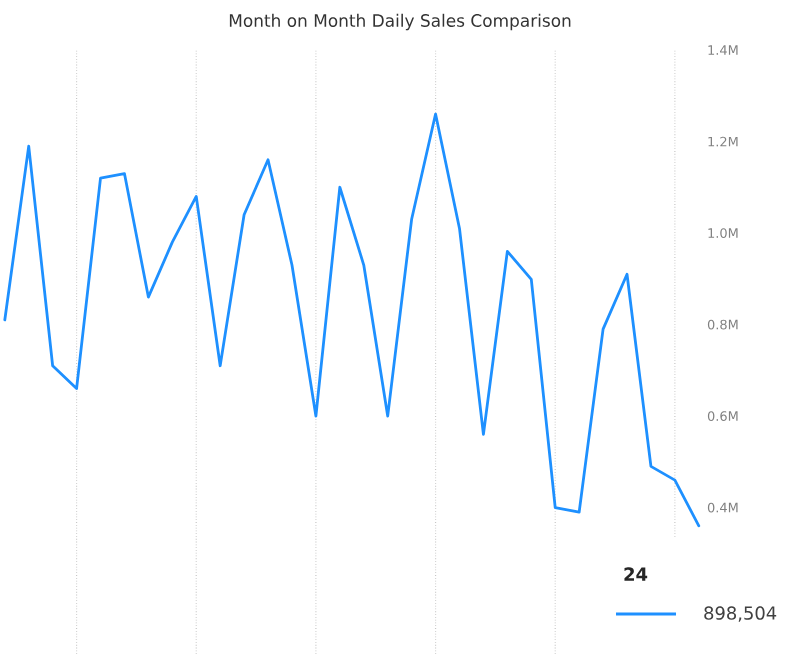 This screenshot has height=654, width=800. What do you see at coordinates (636, 574) in the screenshot?
I see `annotation: 24` at bounding box center [636, 574].